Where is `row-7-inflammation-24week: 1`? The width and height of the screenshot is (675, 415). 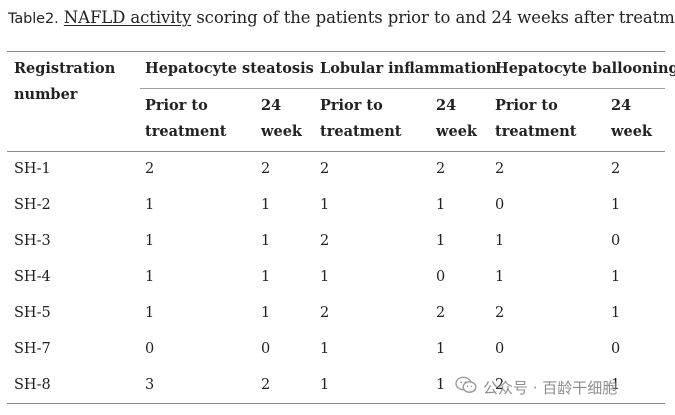
row-7-inflammation-24week: 1 is located at coordinates (441, 385).